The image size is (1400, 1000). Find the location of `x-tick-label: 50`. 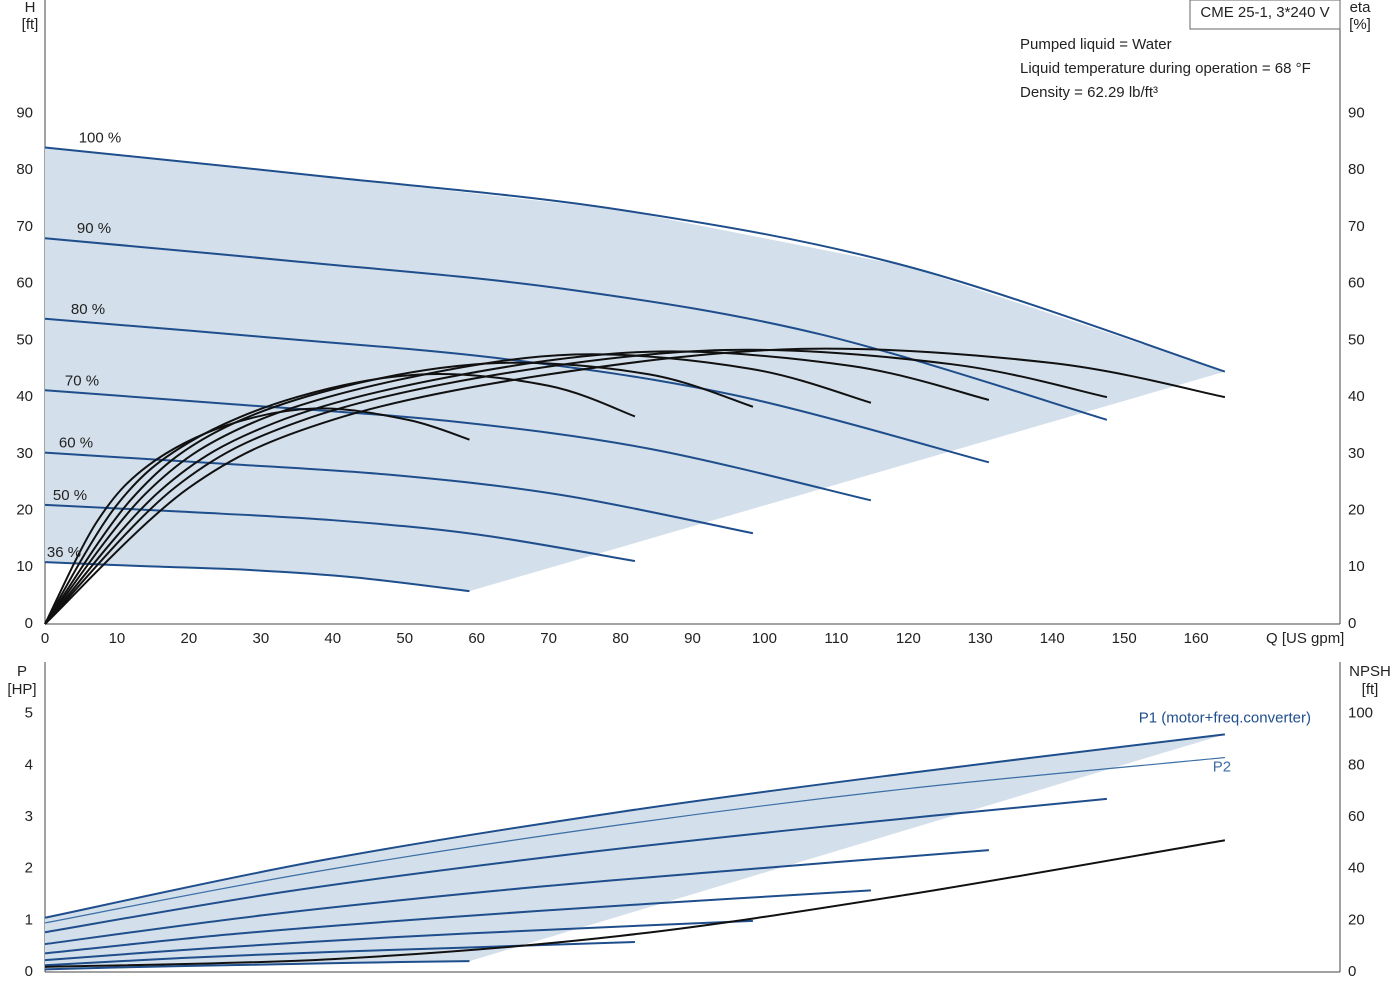

x-tick-label: 50 is located at coordinates (404, 638).